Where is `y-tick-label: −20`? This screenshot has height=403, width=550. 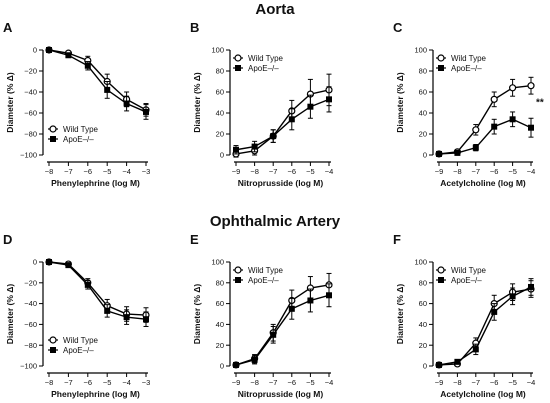
y-tick-label: −20 is located at coordinates (30, 282).